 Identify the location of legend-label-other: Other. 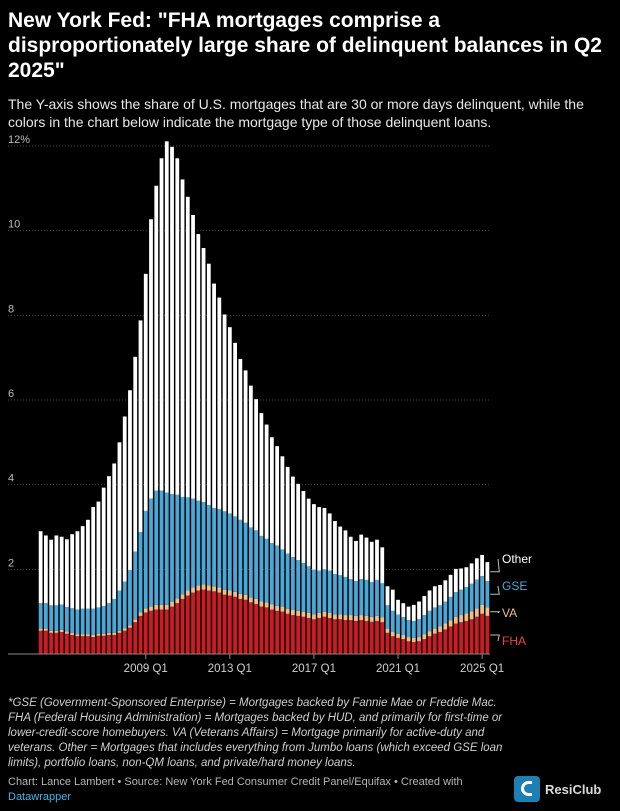
(517, 559).